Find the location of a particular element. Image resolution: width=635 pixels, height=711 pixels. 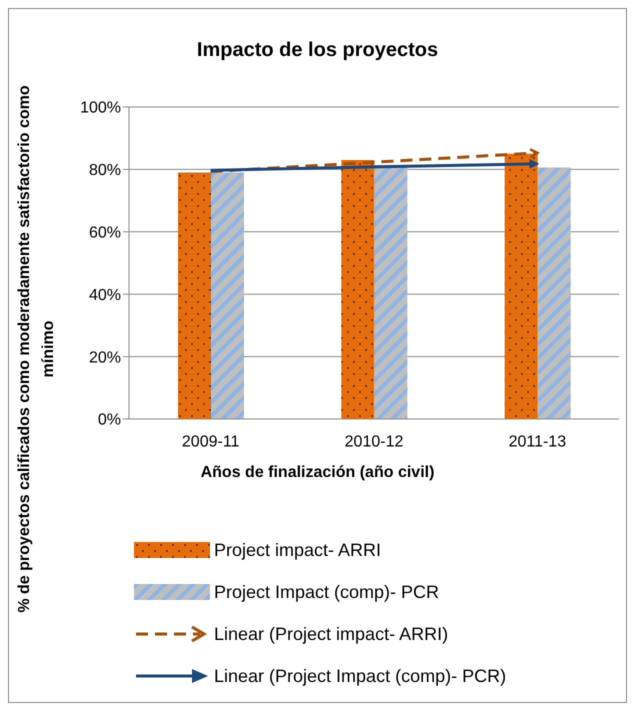

x-tick-label: 2009-11 is located at coordinates (211, 441).